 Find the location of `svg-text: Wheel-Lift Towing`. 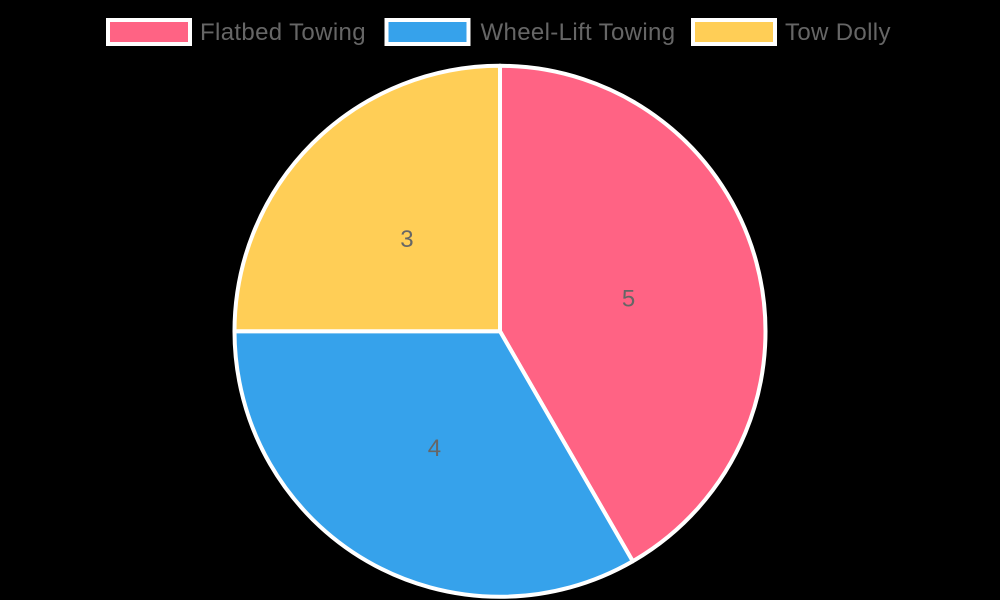

svg-text: Wheel-Lift Towing is located at coordinates (578, 32).